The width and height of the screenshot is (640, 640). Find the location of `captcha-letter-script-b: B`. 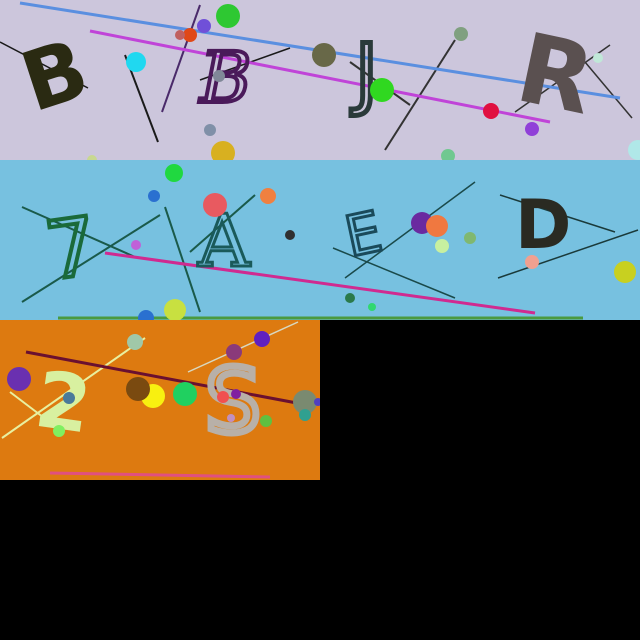

captcha-letter-script-b: B is located at coordinates (224, 78).